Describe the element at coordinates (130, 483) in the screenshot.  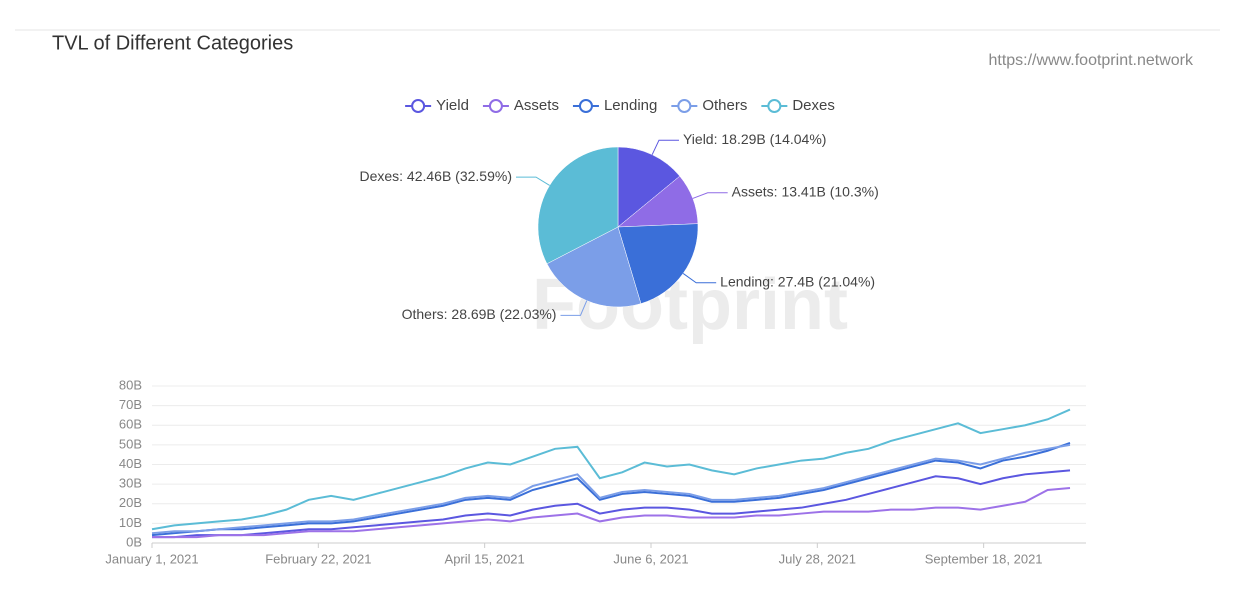
I see `y-tick-label: 30B` at that location.